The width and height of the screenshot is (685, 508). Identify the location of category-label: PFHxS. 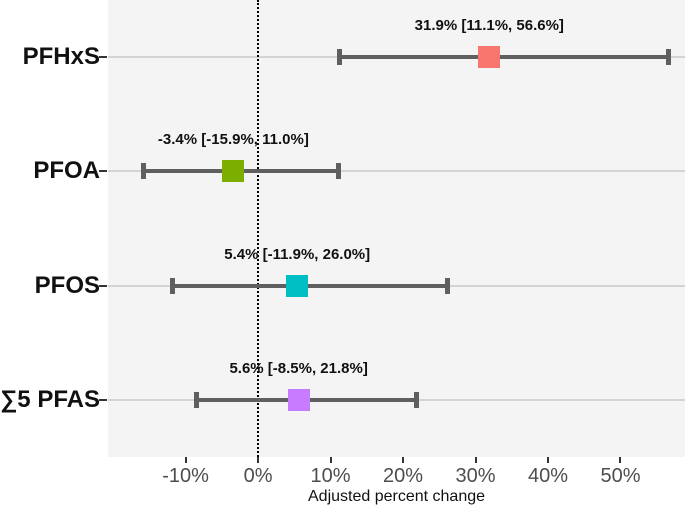
(61, 57).